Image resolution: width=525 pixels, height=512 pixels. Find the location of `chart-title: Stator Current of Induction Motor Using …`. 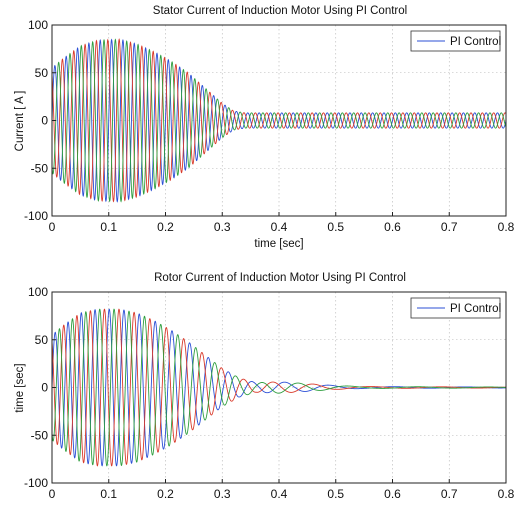

chart-title: Stator Current of Induction Motor Using … is located at coordinates (280, 11).